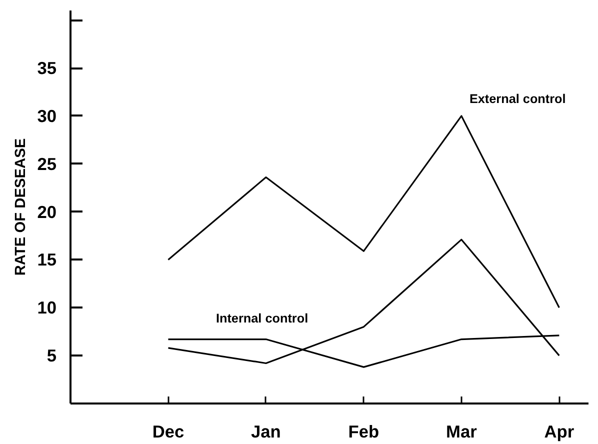  I want to click on y-tick-label: 35, so click(47, 68).